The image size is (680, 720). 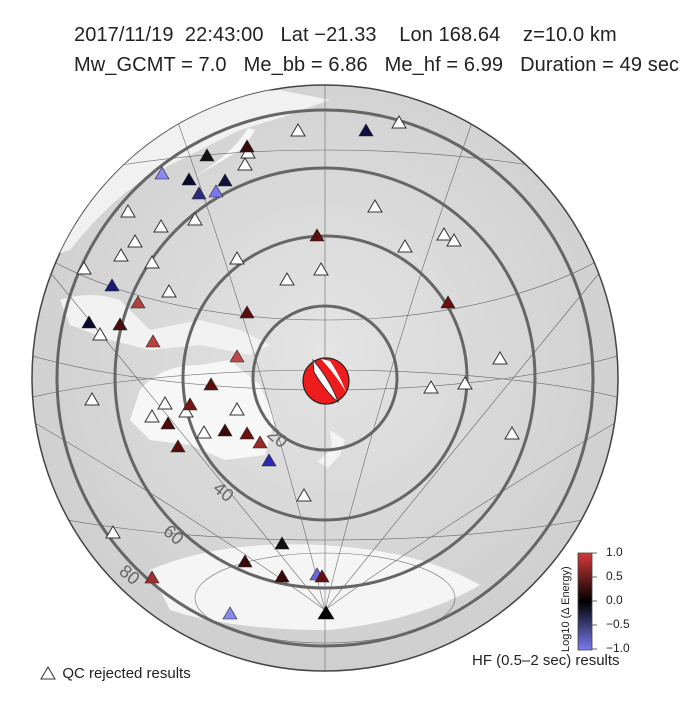 I want to click on colorbar-tick: −1.0, so click(x=618, y=648).